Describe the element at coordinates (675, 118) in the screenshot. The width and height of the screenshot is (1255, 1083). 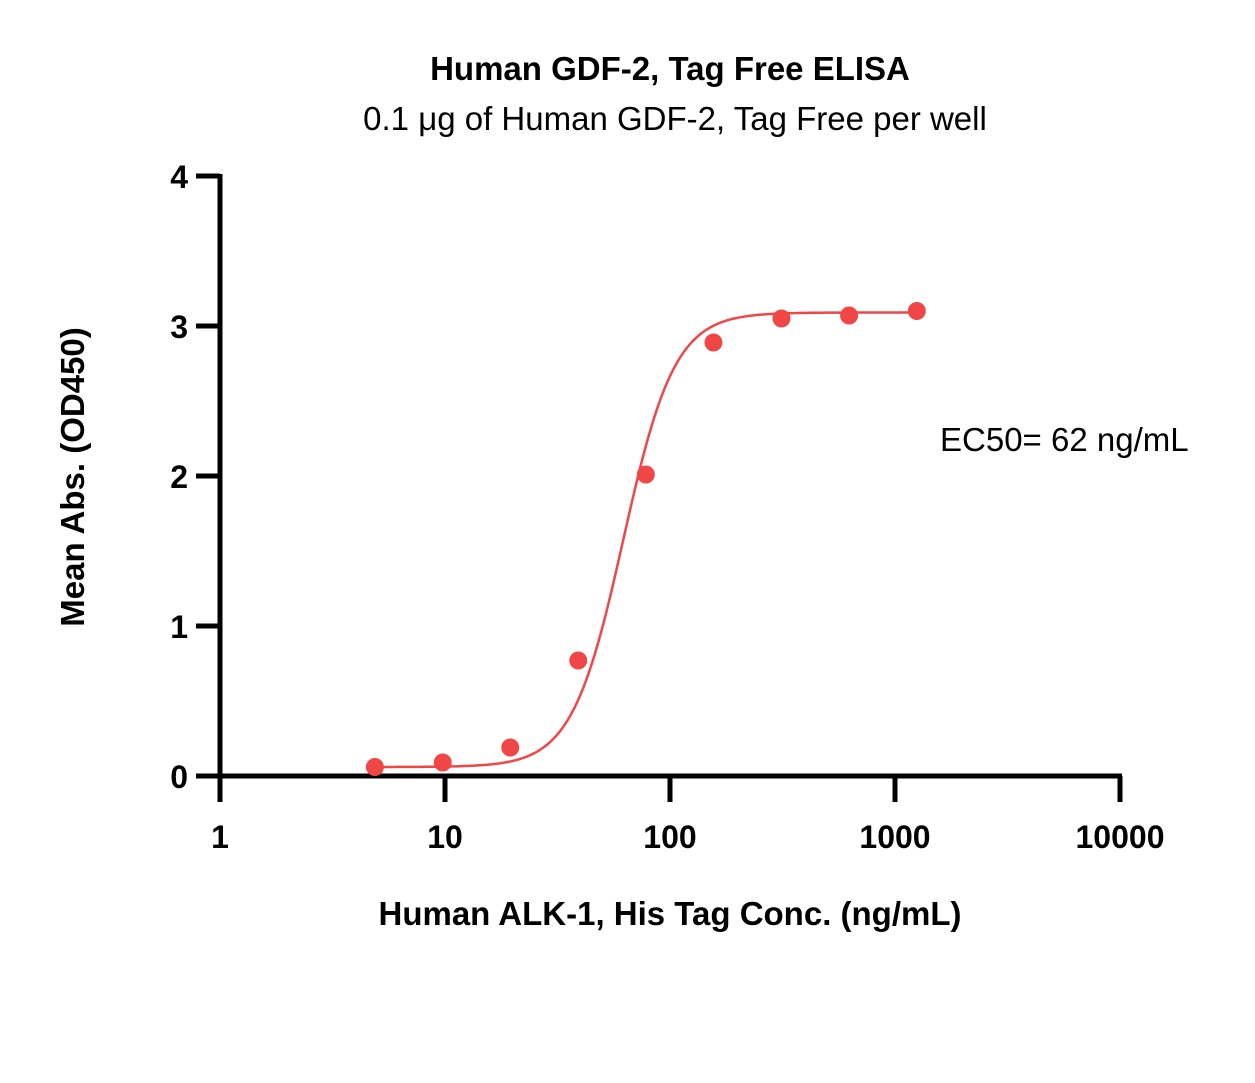
I see `chart-subtitle: 0.1 μg of Human GDF-2, Tag Free per well` at that location.